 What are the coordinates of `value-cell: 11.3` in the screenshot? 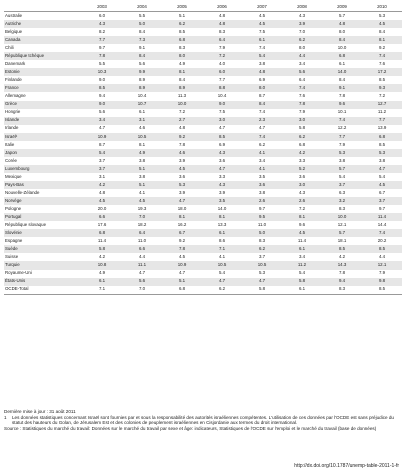 It's located at (182, 96).